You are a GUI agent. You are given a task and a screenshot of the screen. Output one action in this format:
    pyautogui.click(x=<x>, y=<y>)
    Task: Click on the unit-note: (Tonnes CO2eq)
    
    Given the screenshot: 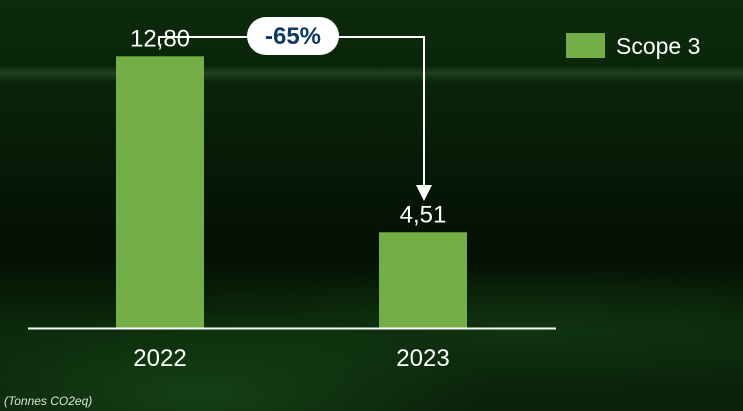 What is the action you would take?
    pyautogui.click(x=48, y=401)
    